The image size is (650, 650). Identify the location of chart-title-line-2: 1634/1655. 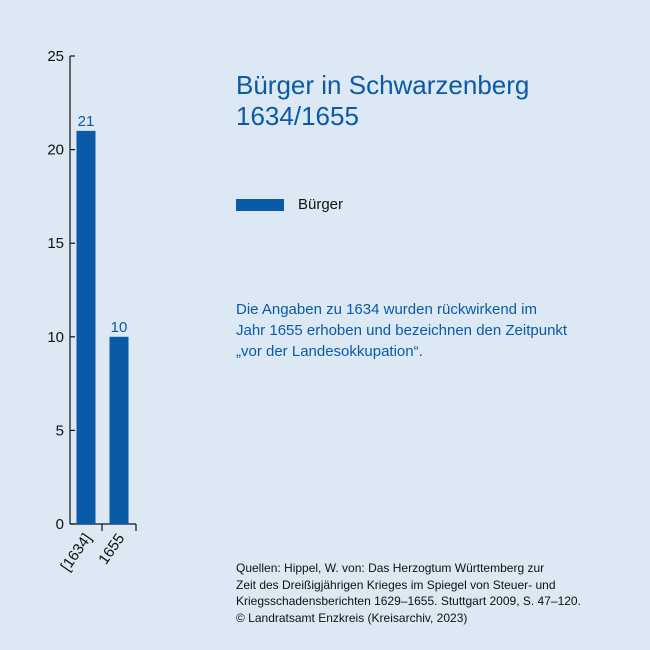
(297, 116).